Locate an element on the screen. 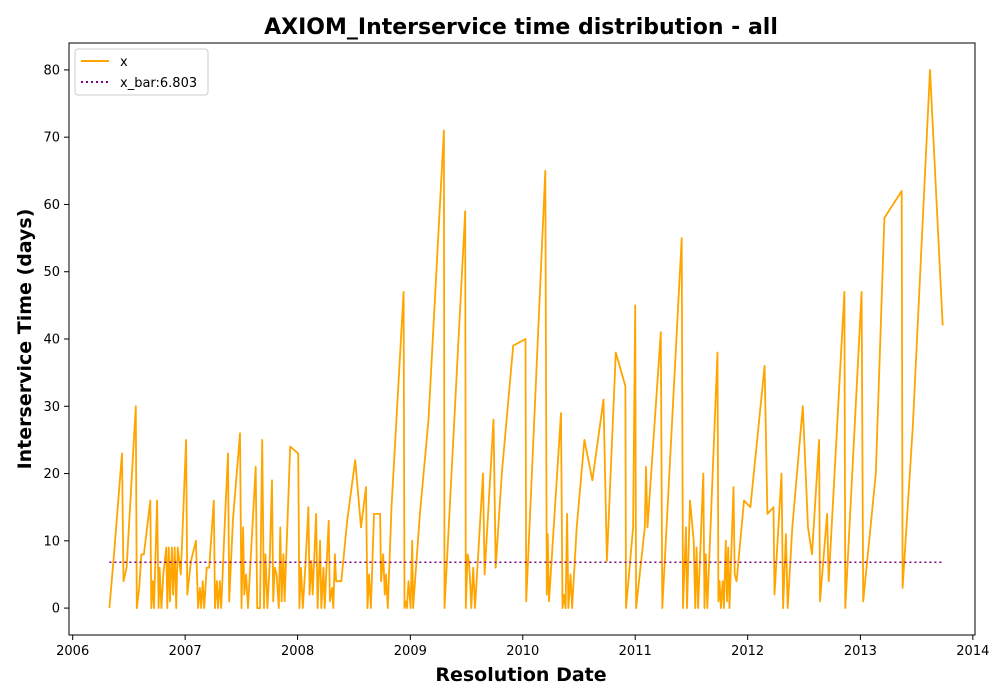  y-axis: 0 10 20 30 40 50 60 70 80 is located at coordinates (56, 340).